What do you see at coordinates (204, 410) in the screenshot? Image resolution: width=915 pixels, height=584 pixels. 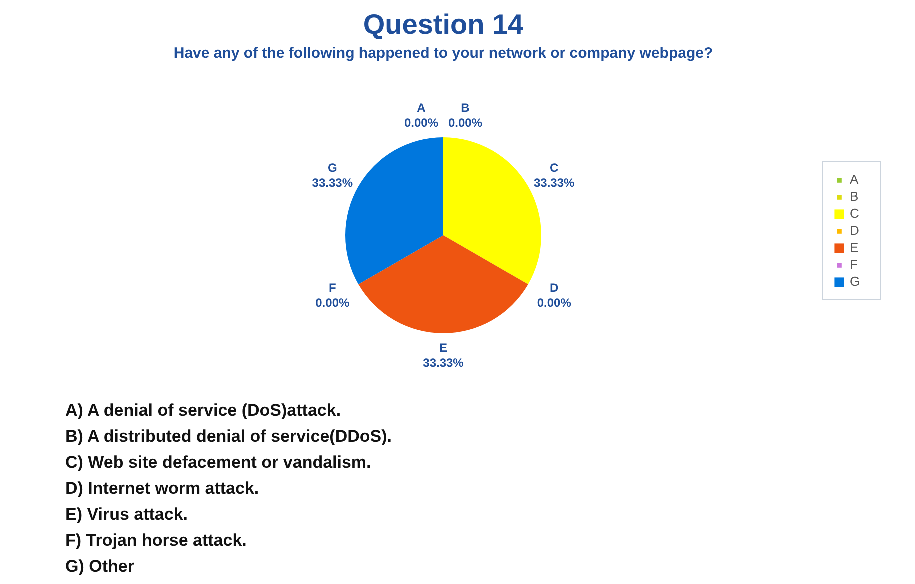 I see `text: A) A denial of service (DoS)attack.` at bounding box center [204, 410].